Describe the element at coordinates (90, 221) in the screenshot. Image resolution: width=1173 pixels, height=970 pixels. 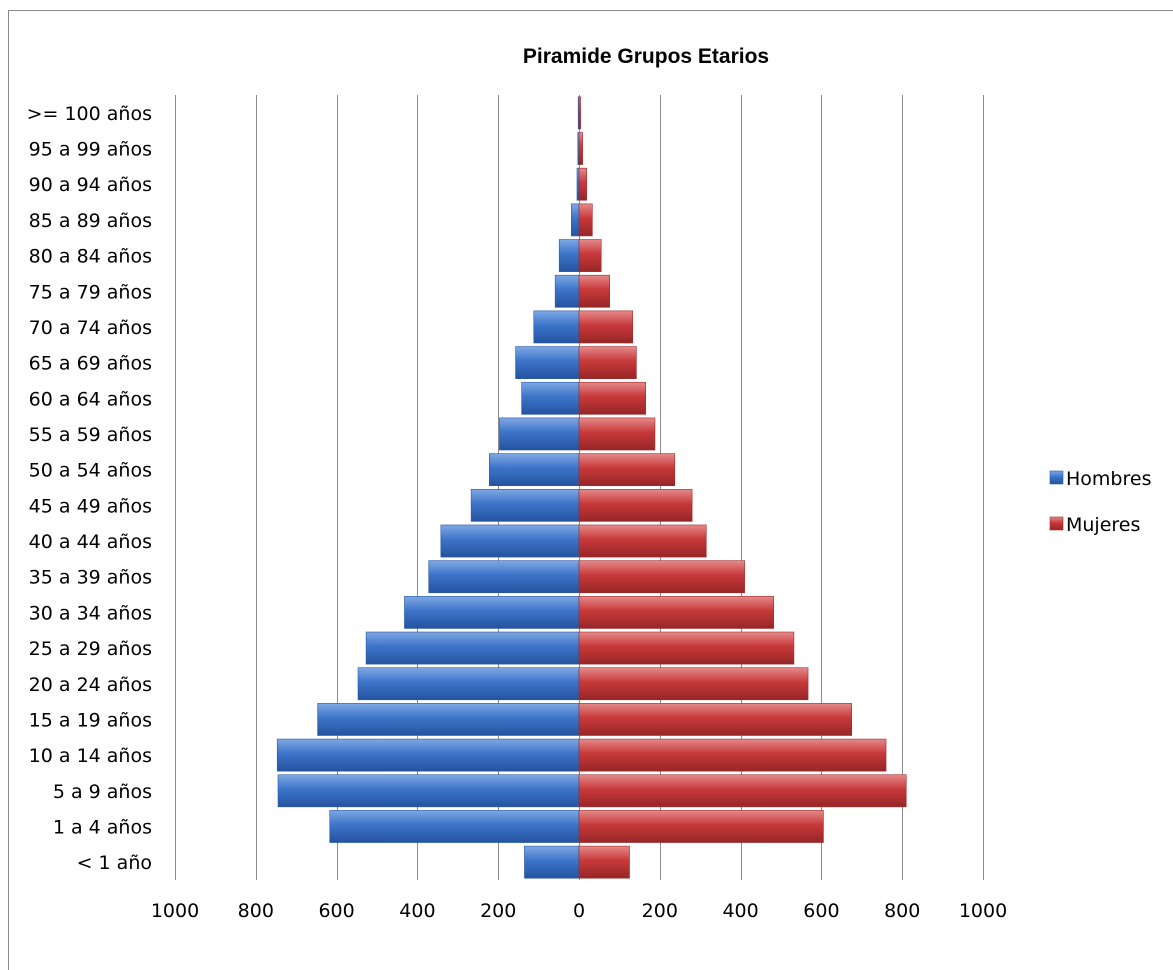
I see `y-tick-label: 85 a 89 años` at that location.